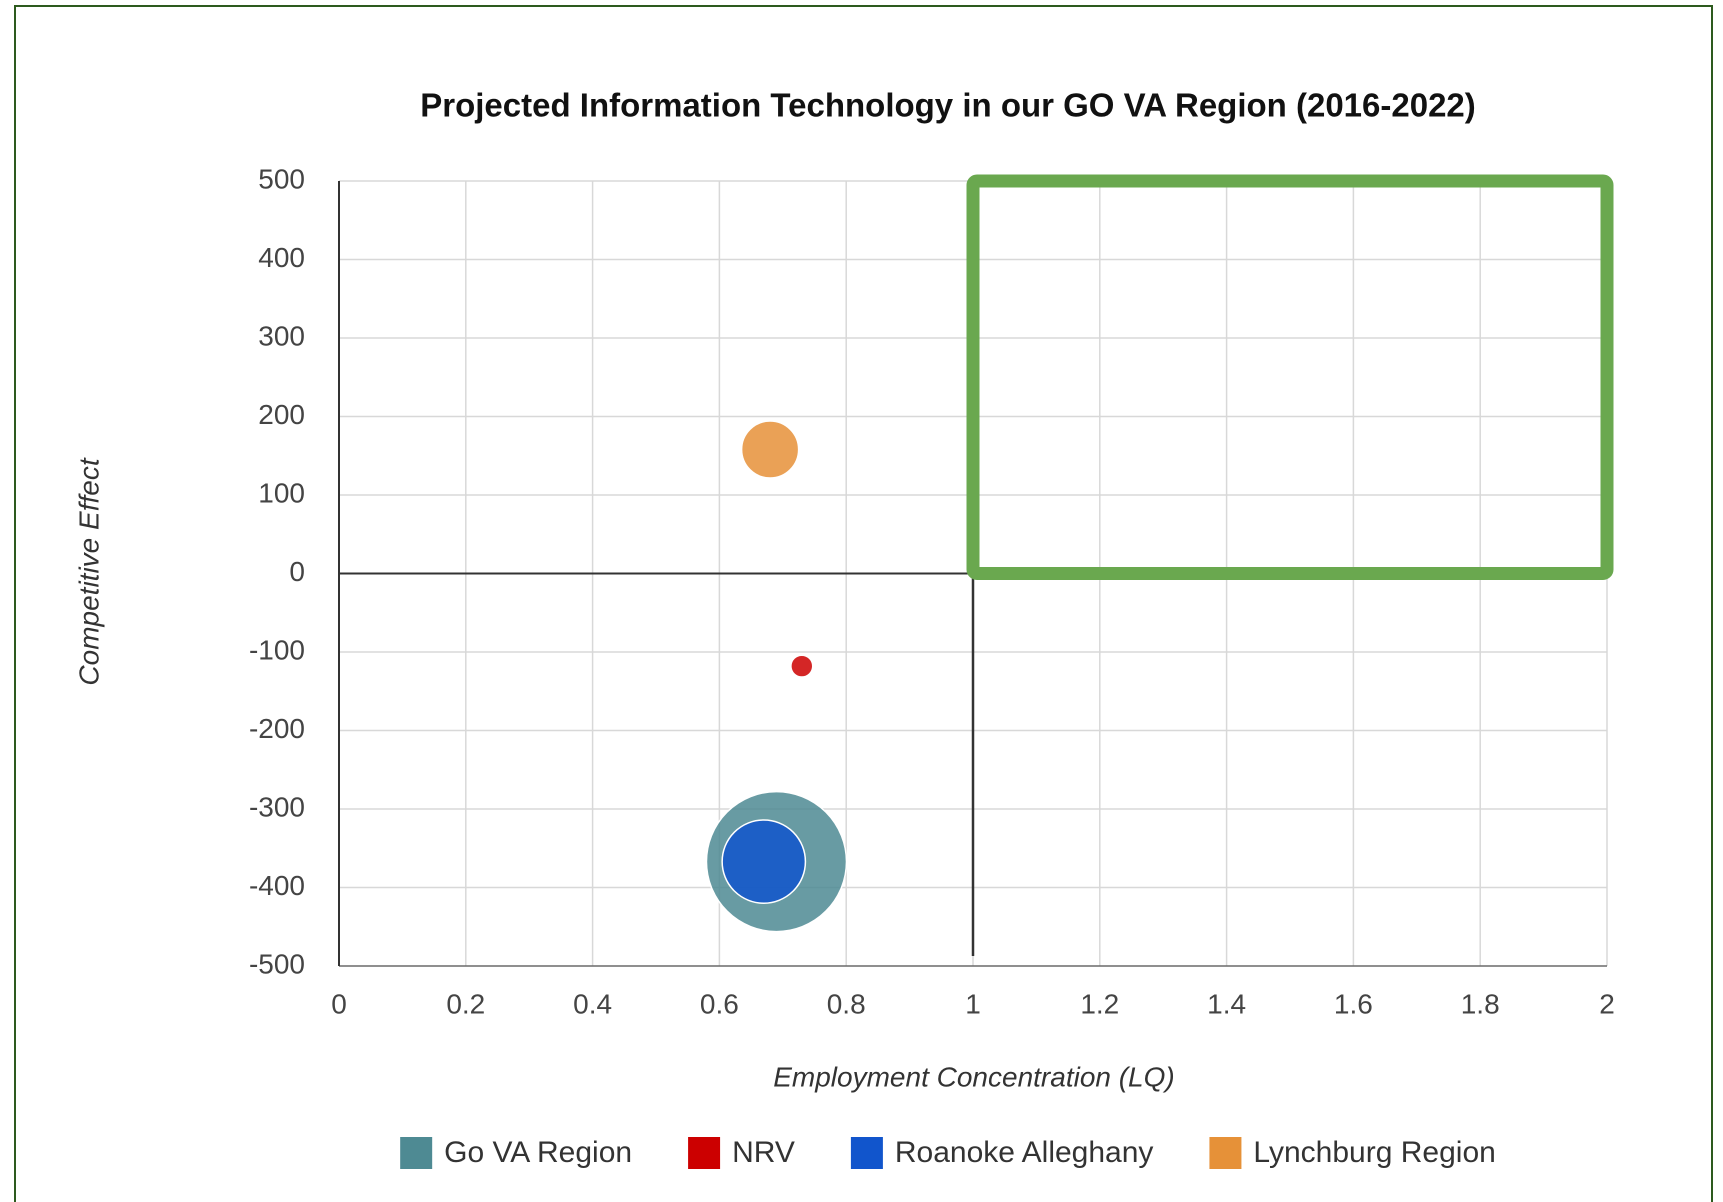 The height and width of the screenshot is (1202, 1723). I want to click on x-tick-label: 1, so click(973, 1003).